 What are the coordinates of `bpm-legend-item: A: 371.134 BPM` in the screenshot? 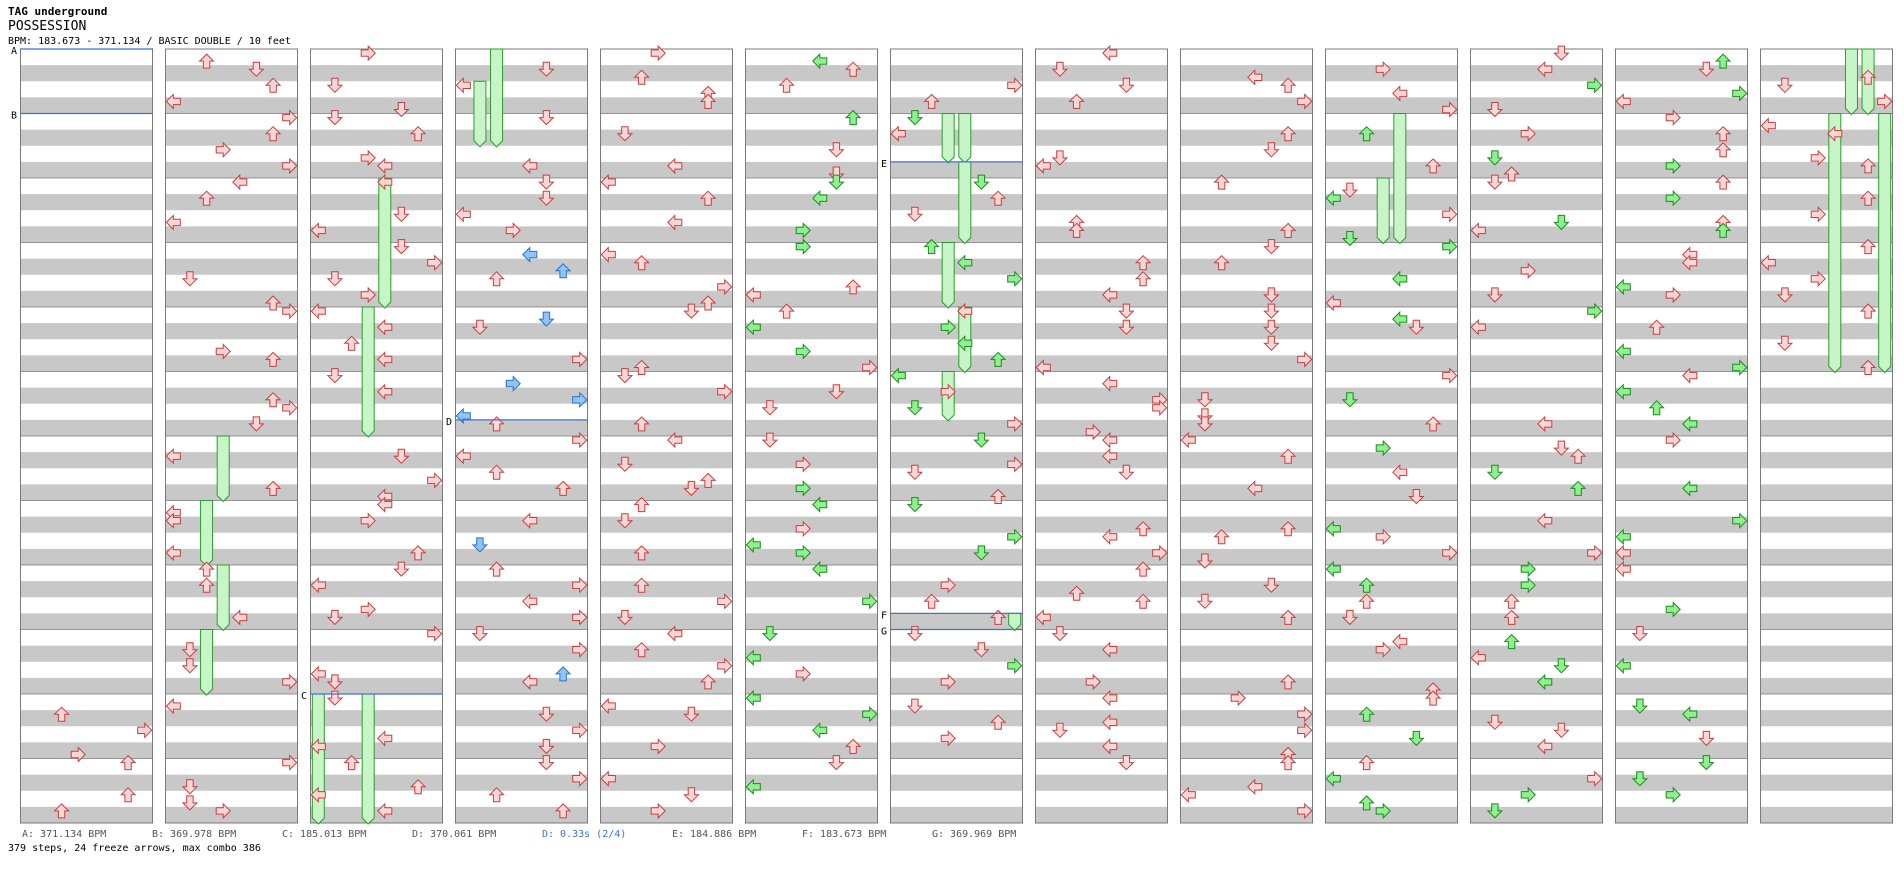 It's located at (64, 834).